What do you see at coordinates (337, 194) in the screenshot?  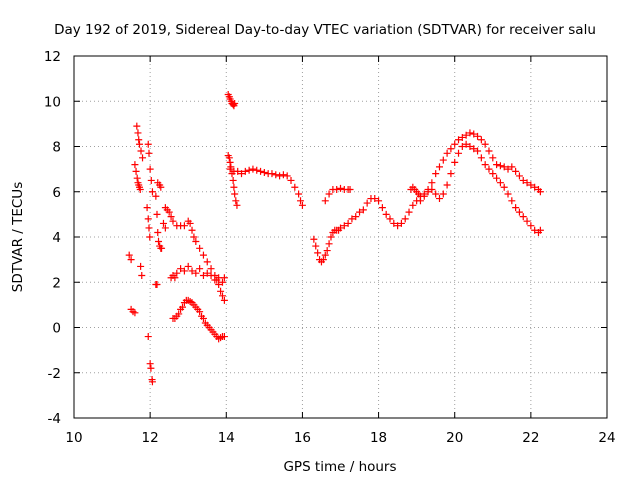 I see `series-s21` at bounding box center [337, 194].